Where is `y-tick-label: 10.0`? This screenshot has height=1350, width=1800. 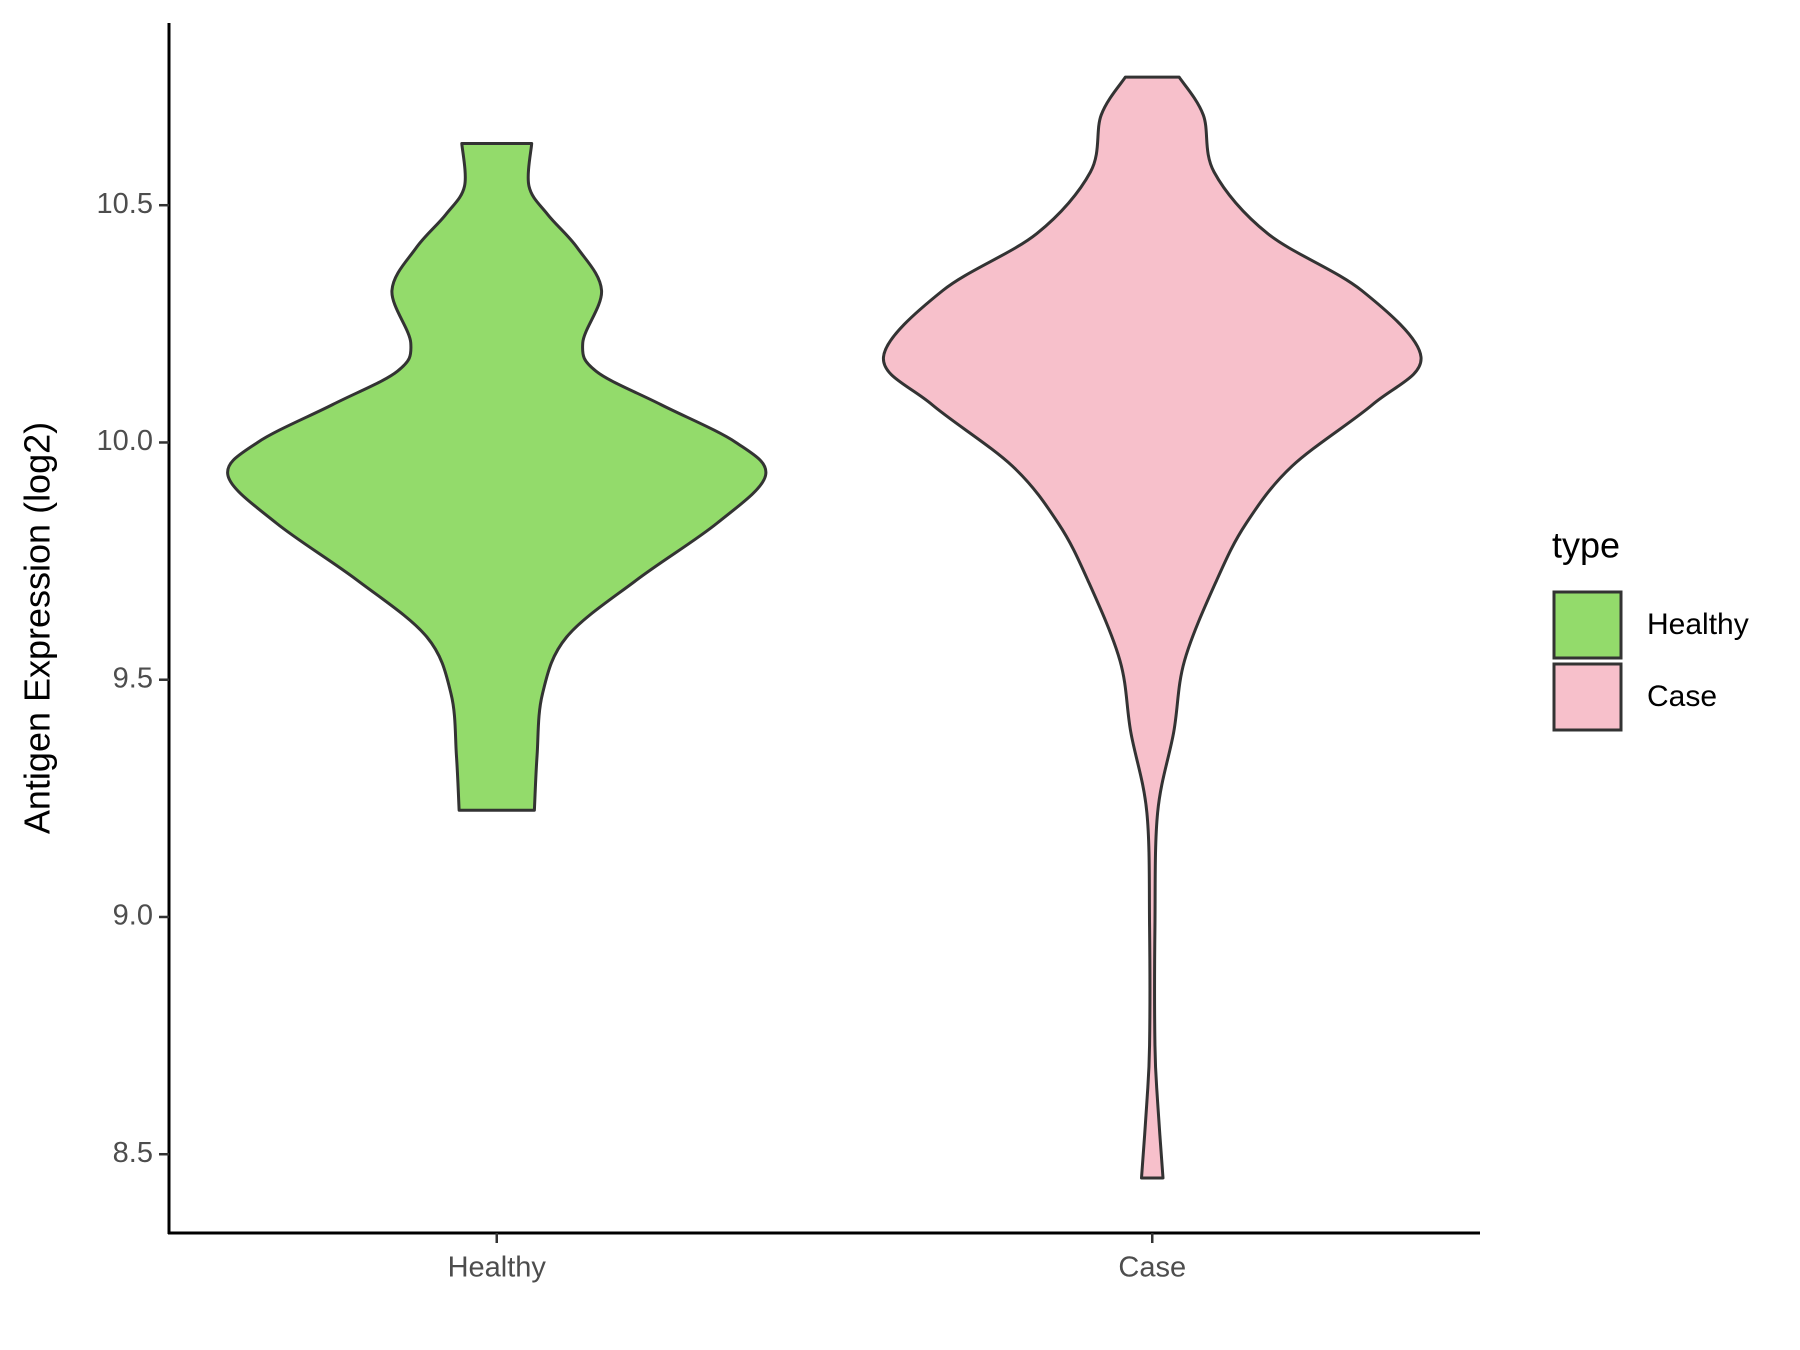
y-tick-label: 10.0 is located at coordinates (125, 441).